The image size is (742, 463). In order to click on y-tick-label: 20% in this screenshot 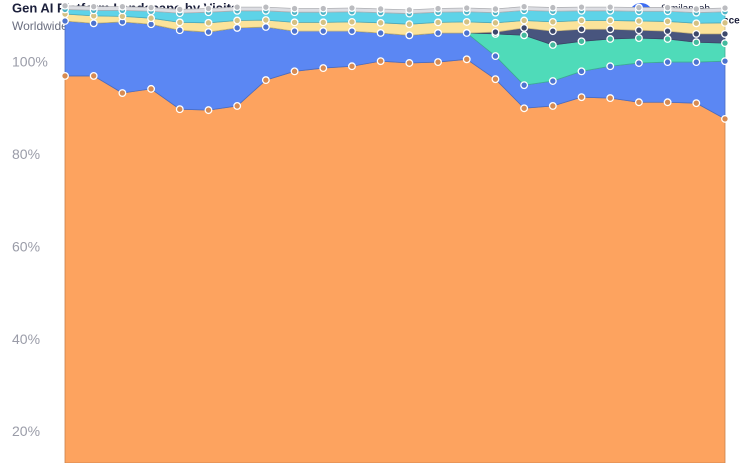, I will do `click(26, 431)`.